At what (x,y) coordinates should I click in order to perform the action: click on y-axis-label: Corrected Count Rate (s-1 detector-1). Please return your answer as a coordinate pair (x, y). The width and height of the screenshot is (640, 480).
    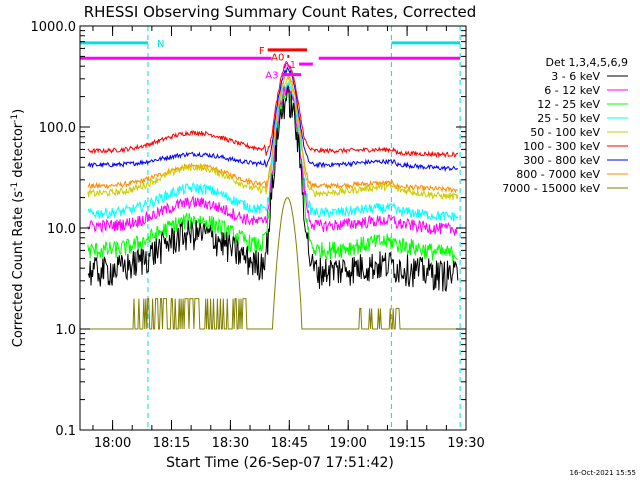
    Looking at the image, I should click on (18, 228).